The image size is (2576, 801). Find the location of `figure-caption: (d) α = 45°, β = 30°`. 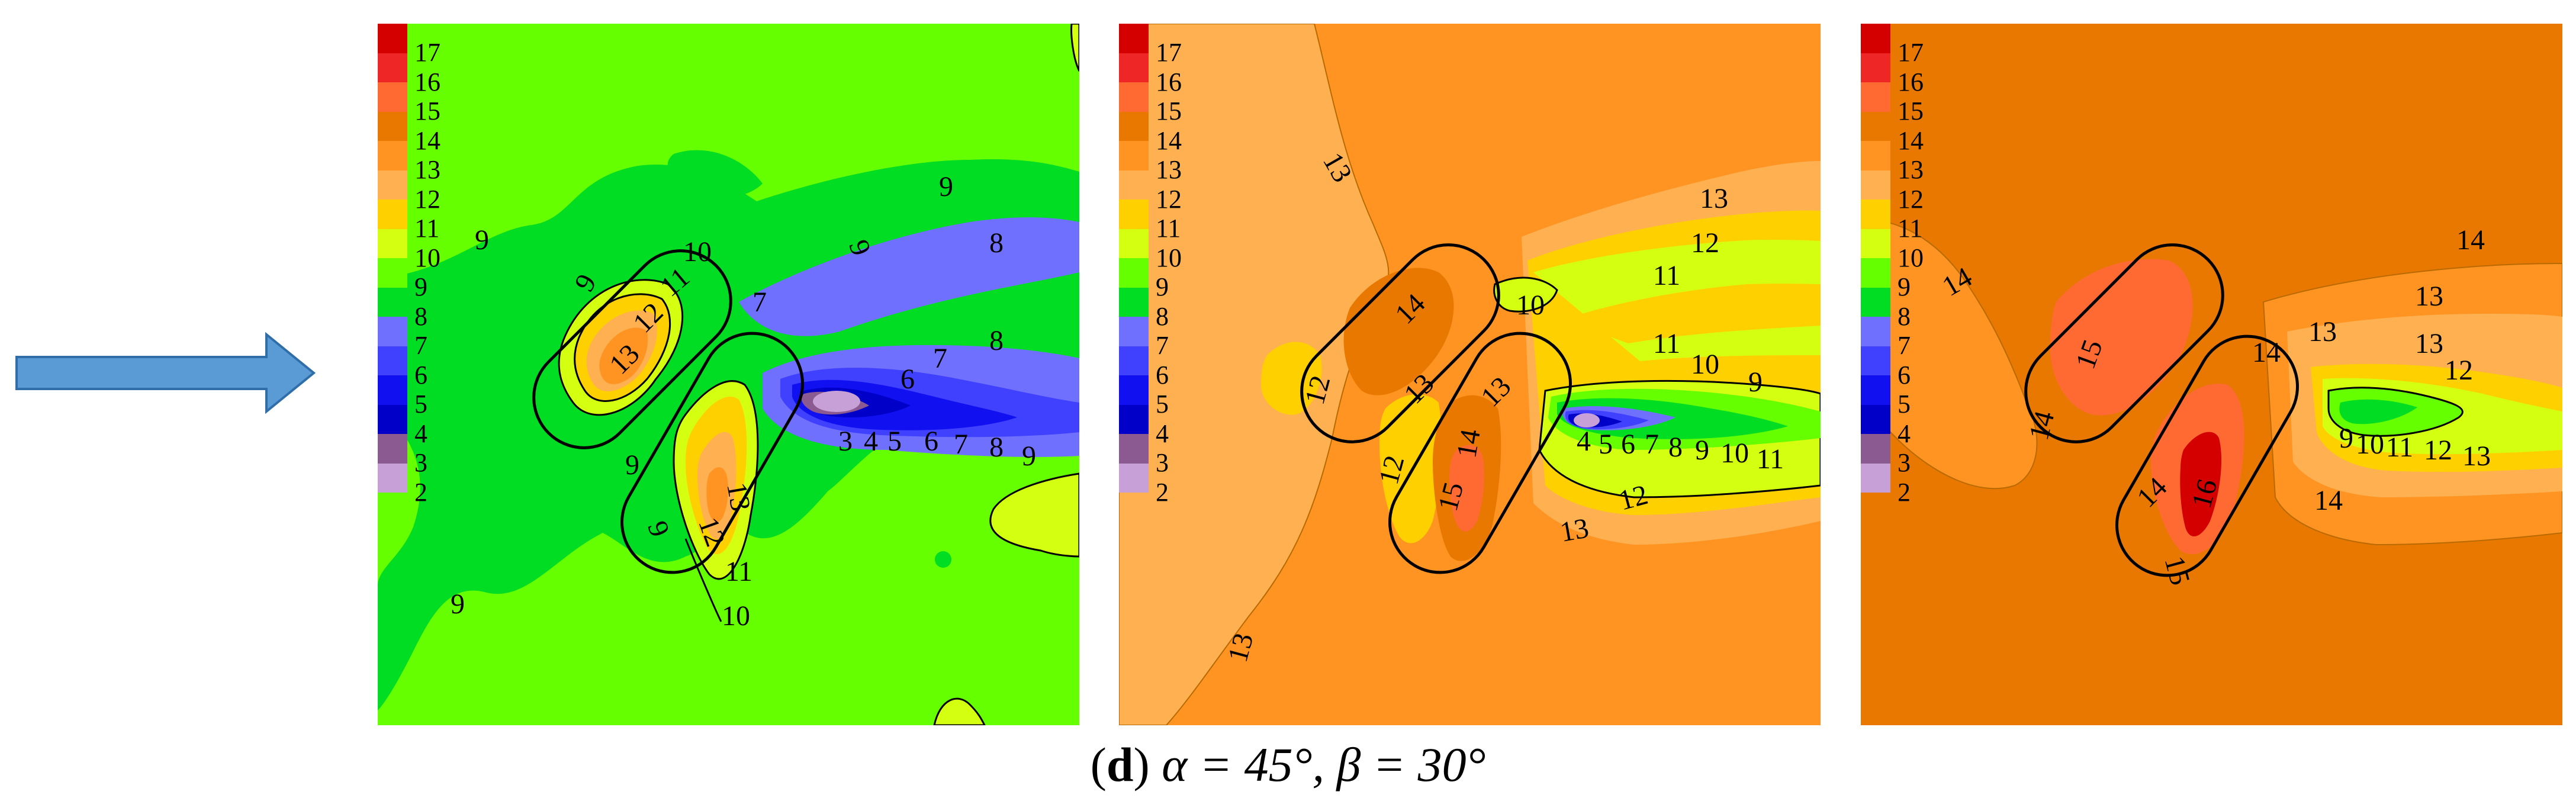

figure-caption: (d) α = 45°, β = 30° is located at coordinates (1288, 765).